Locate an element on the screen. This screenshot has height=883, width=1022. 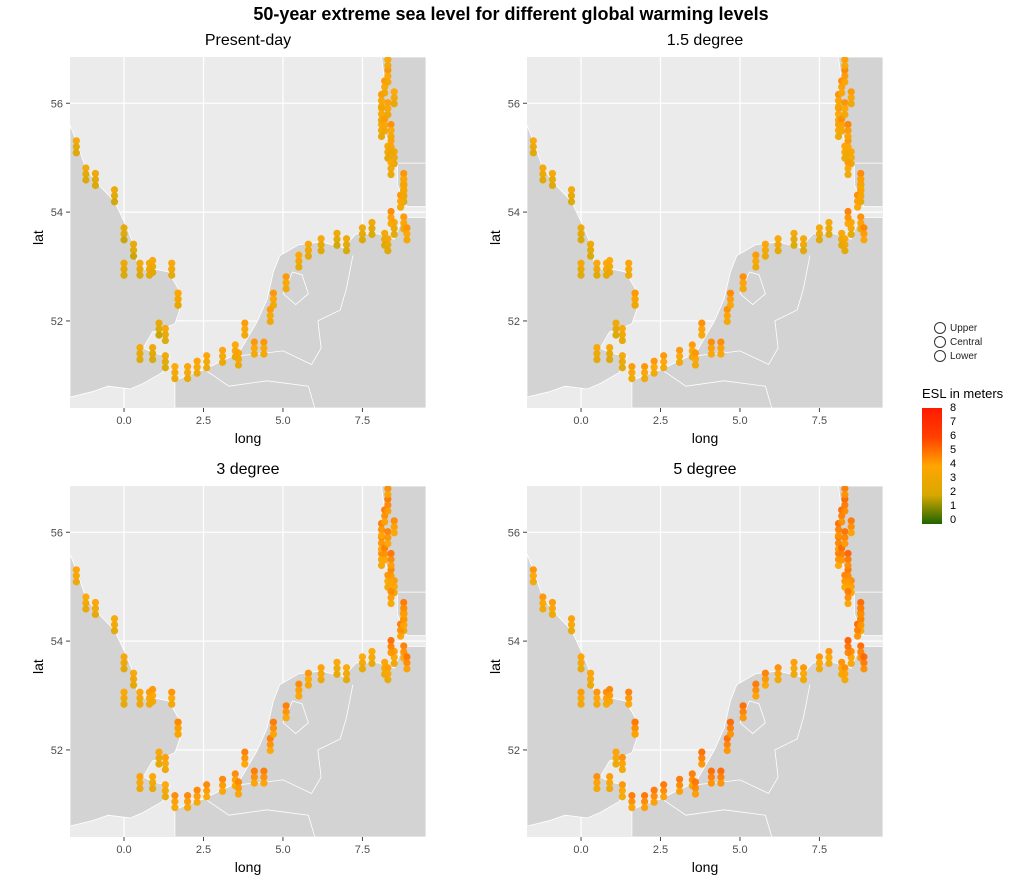
border-netherlands is located at coordinates (750, 310).